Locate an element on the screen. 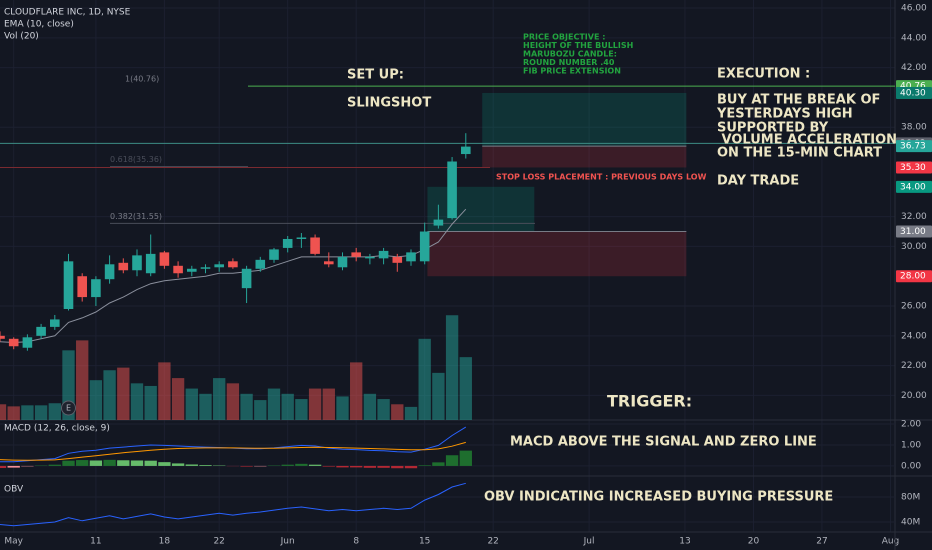 Image resolution: width=932 pixels, height=550 pixels. event-label: E is located at coordinates (68, 408).